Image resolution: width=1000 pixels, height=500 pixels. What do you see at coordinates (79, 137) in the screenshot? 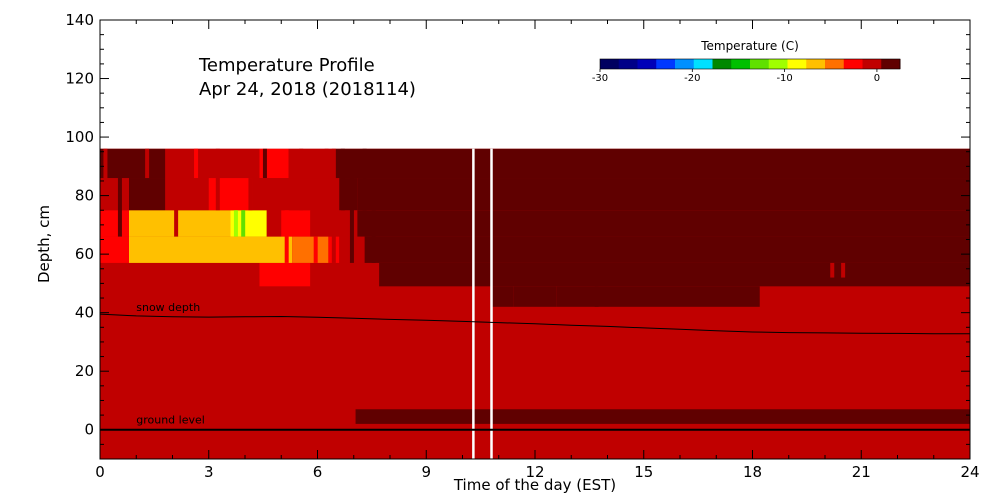
I see `y-tick-label: 100` at bounding box center [79, 137].